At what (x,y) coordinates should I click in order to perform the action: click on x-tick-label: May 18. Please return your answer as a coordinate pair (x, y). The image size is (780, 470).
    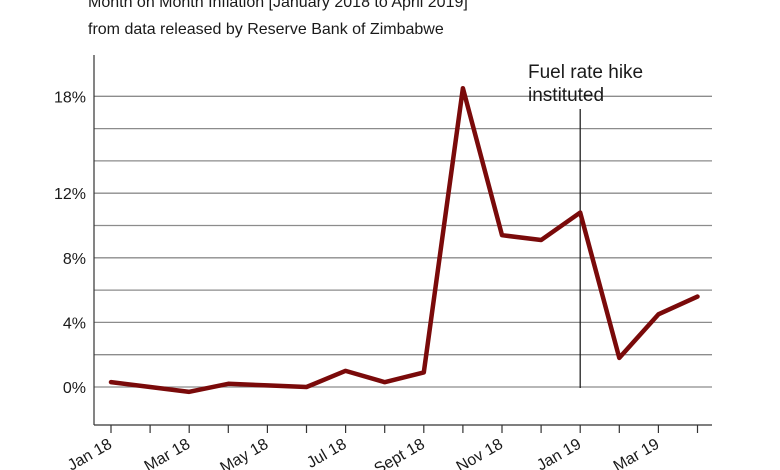
    Looking at the image, I should click on (244, 453).